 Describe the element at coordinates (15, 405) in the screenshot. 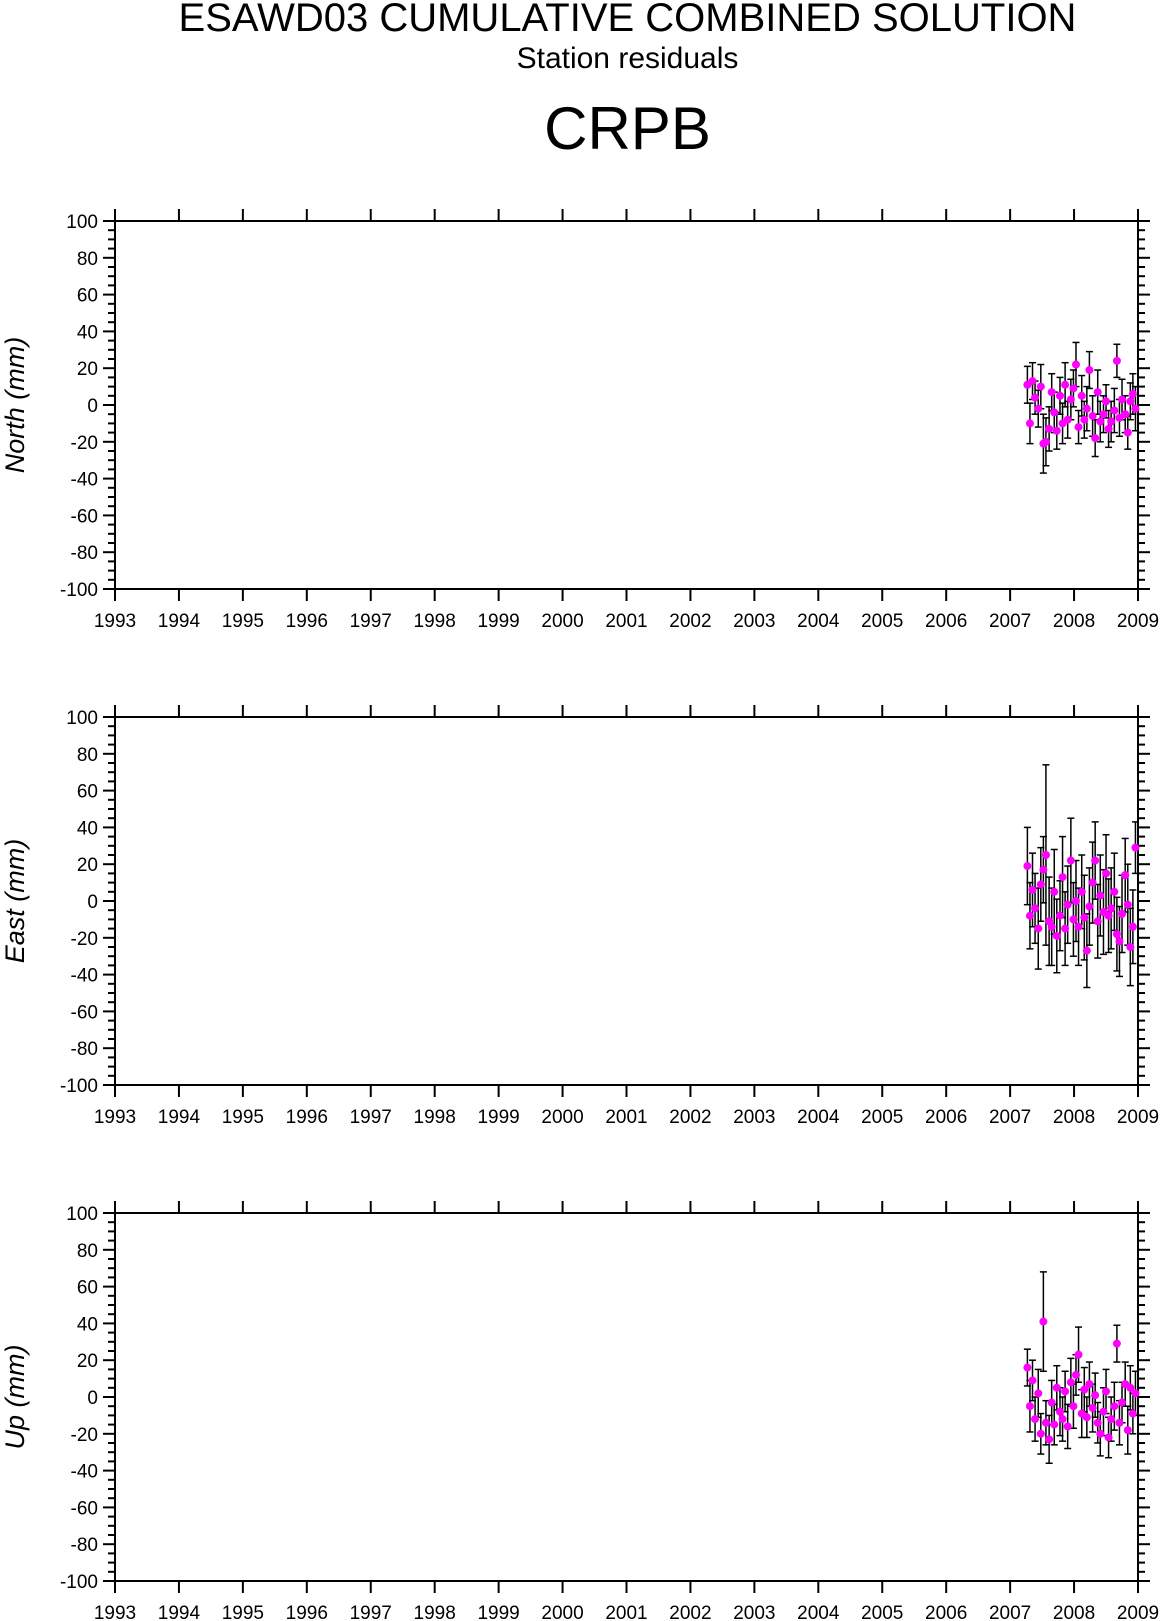

I see `y-axis-label: North (mm)` at that location.